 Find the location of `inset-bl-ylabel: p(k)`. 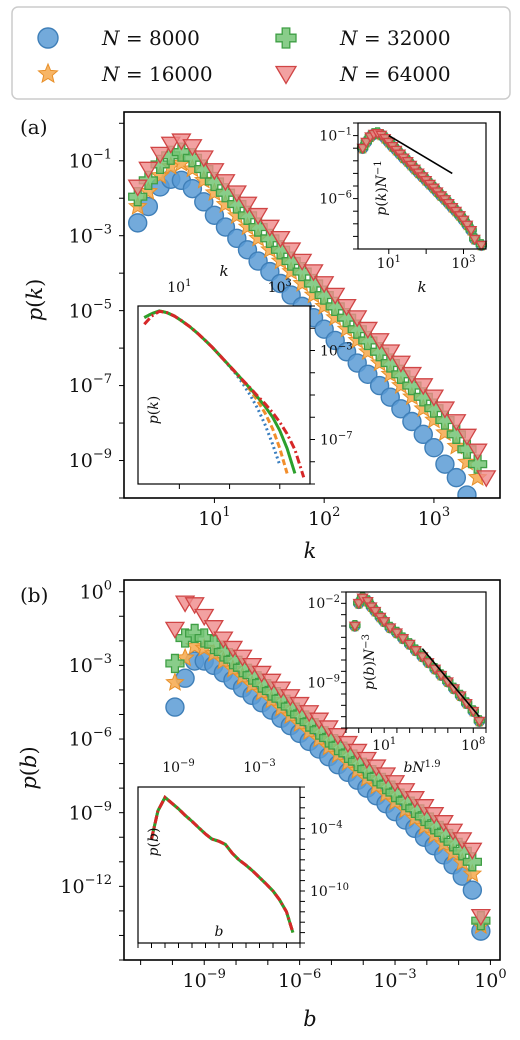

inset-bl-ylabel: p(k) is located at coordinates (154, 410).